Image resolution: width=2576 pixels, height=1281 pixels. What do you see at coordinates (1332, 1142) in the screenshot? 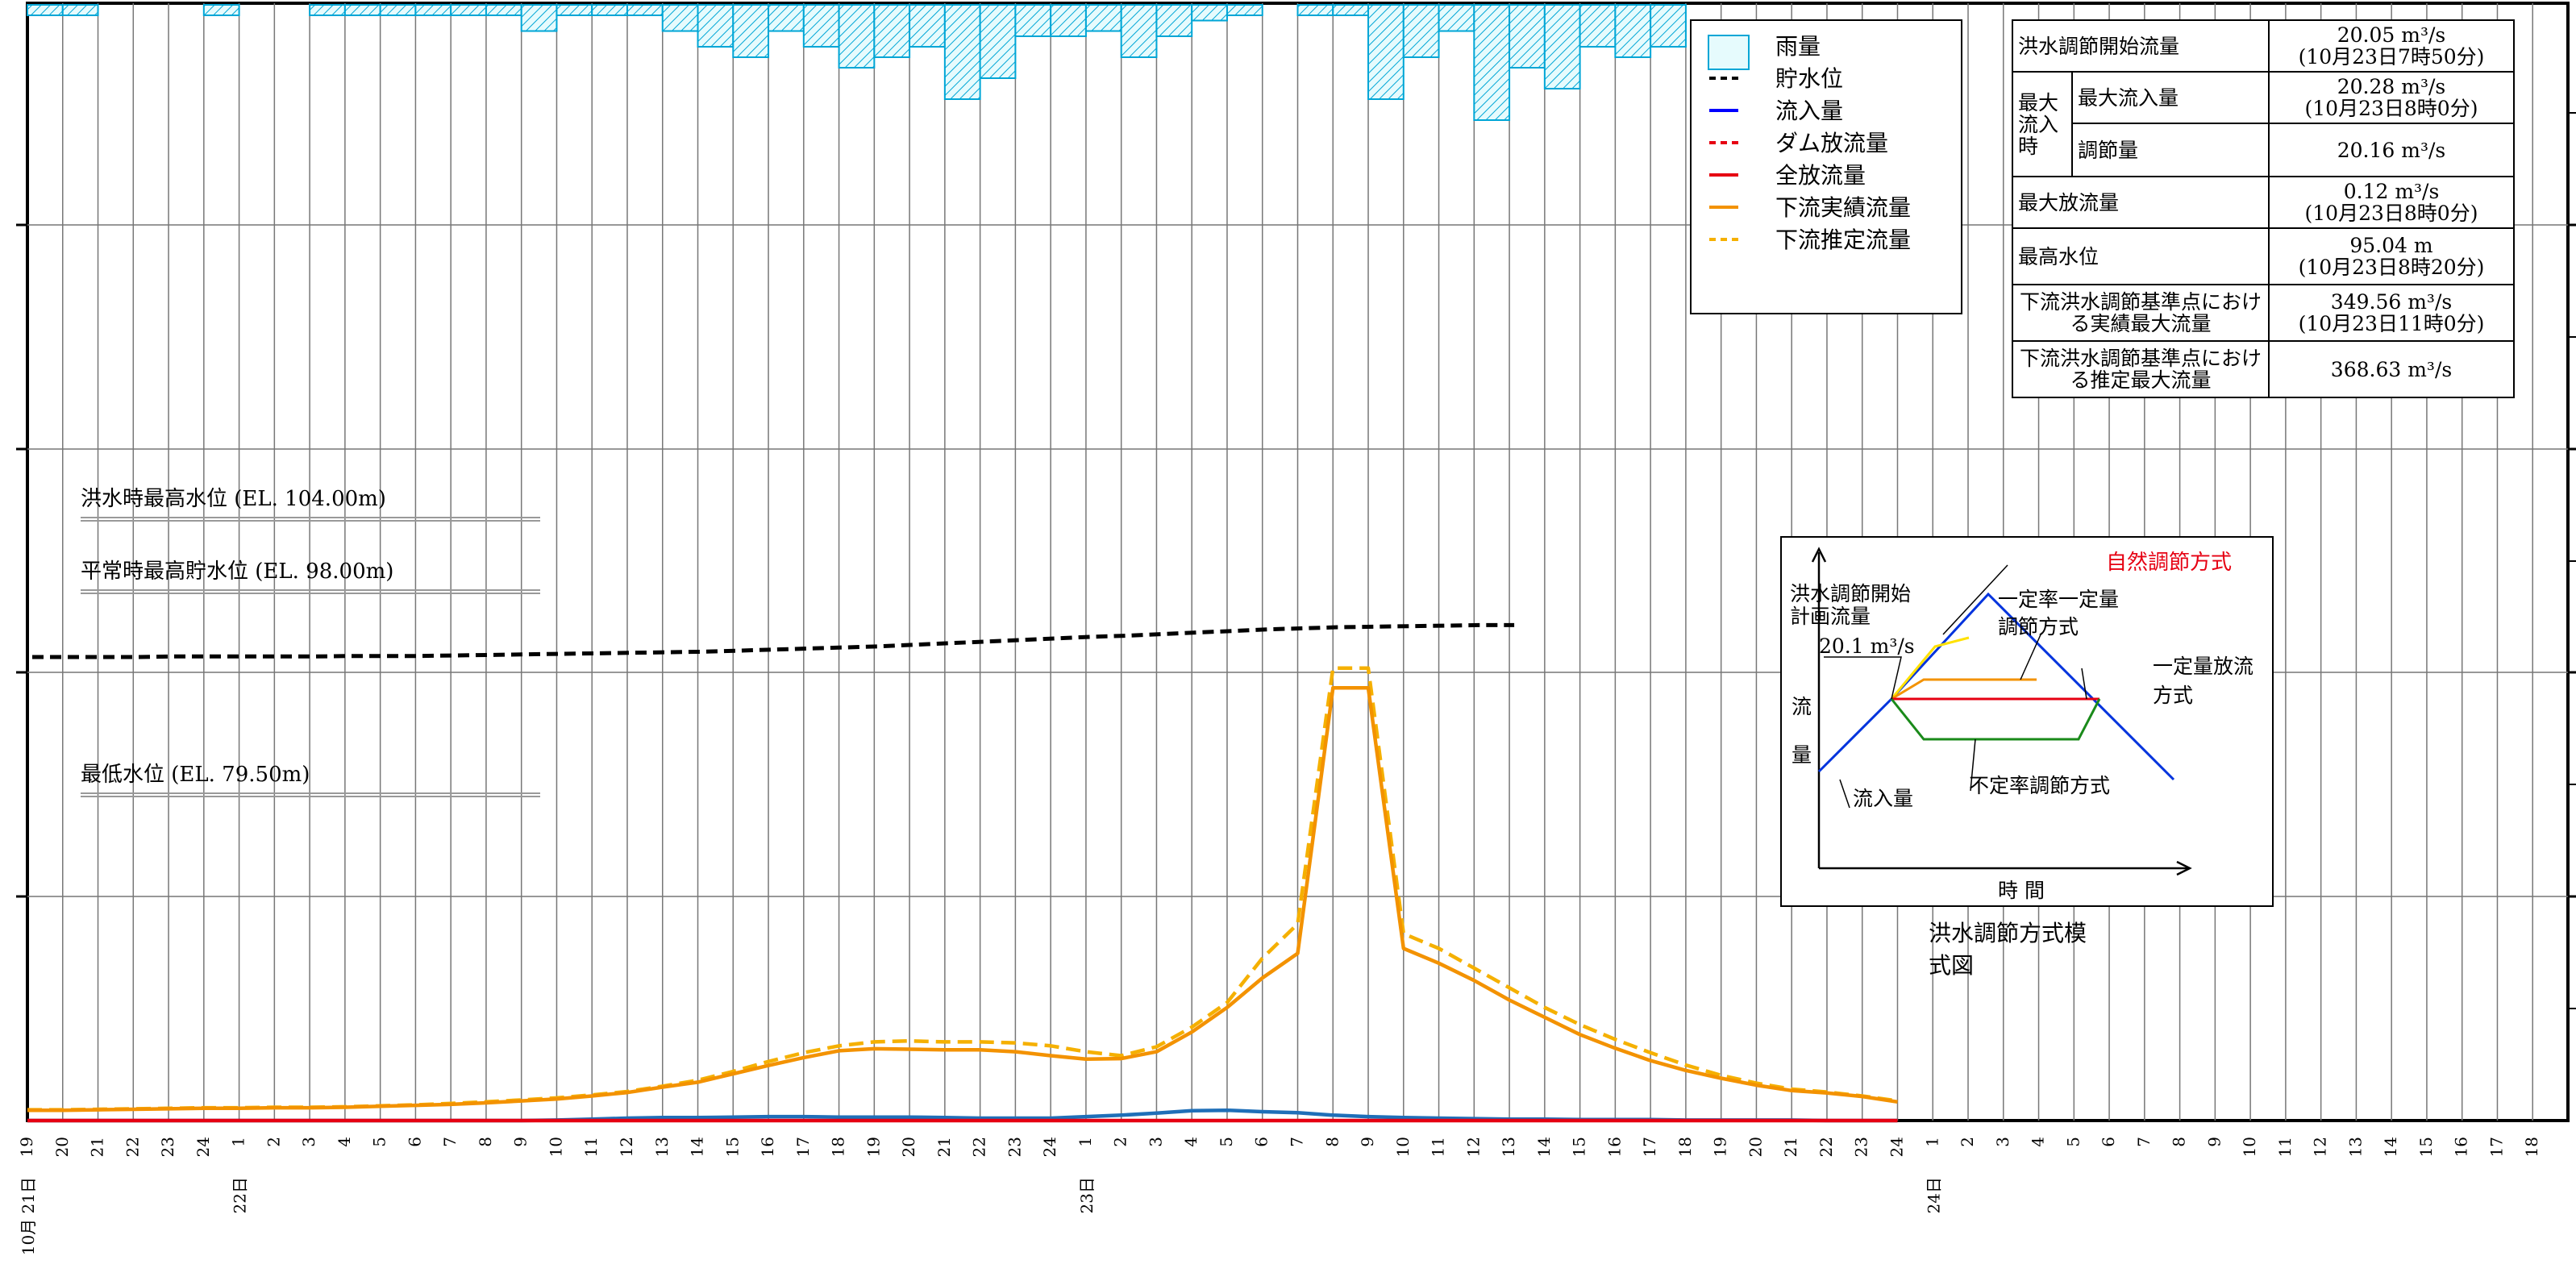
I see `x-tick-label: 8` at bounding box center [1332, 1142].